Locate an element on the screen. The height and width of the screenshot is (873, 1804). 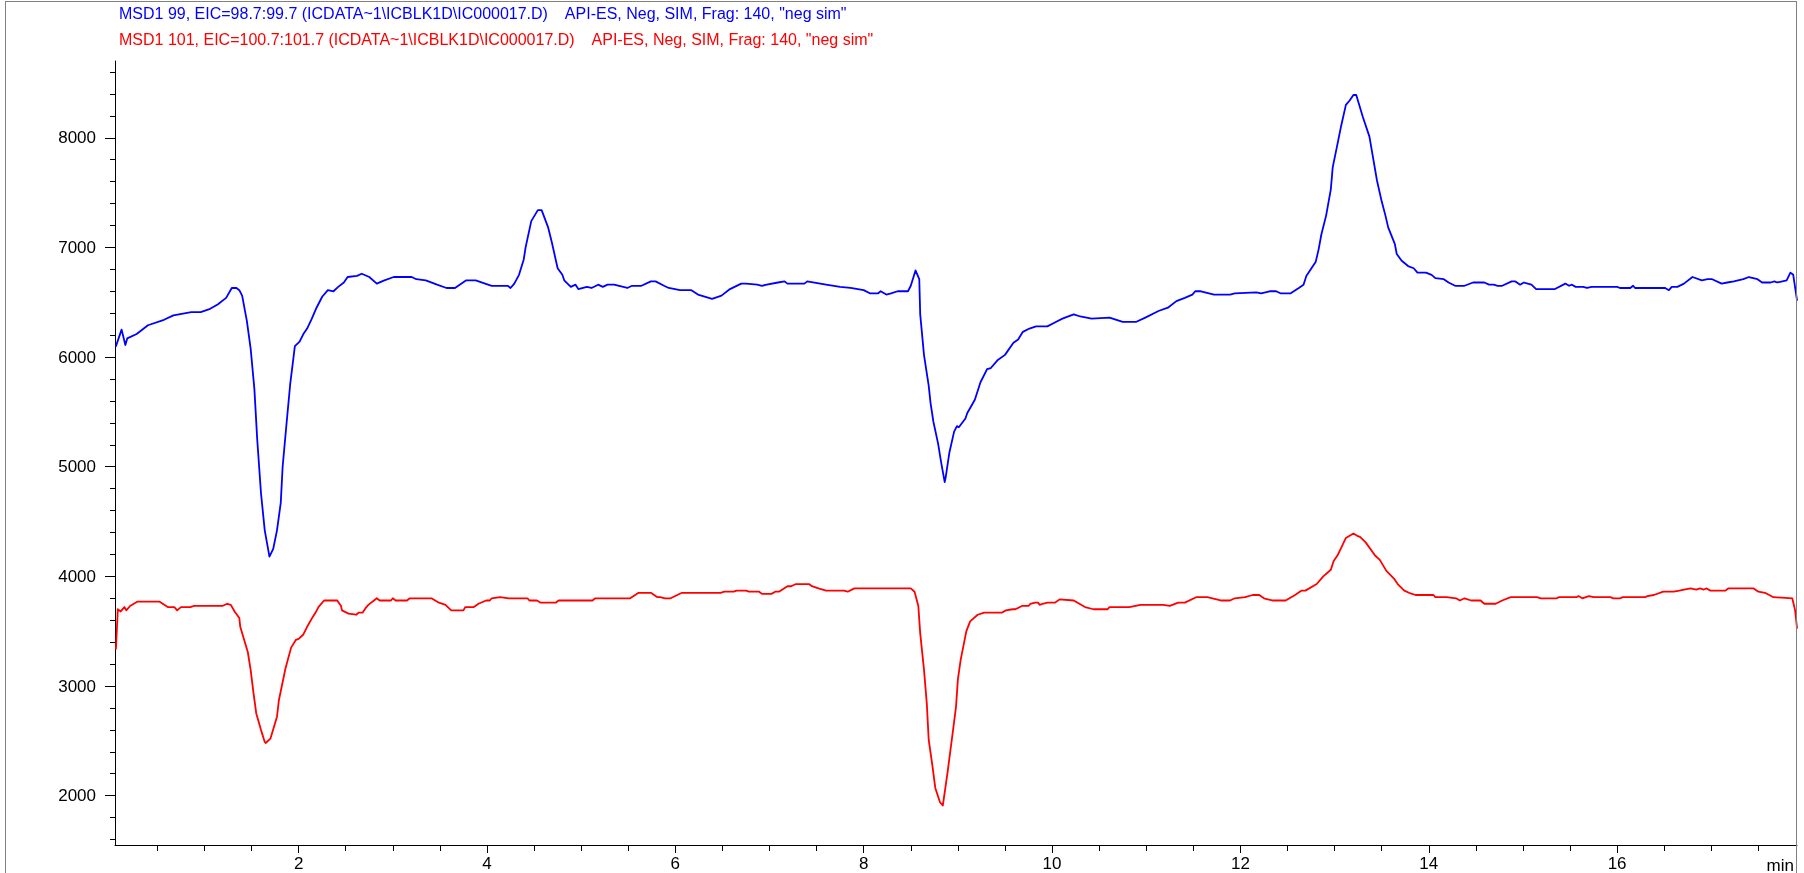
x-tick-label: 2 is located at coordinates (298, 863).